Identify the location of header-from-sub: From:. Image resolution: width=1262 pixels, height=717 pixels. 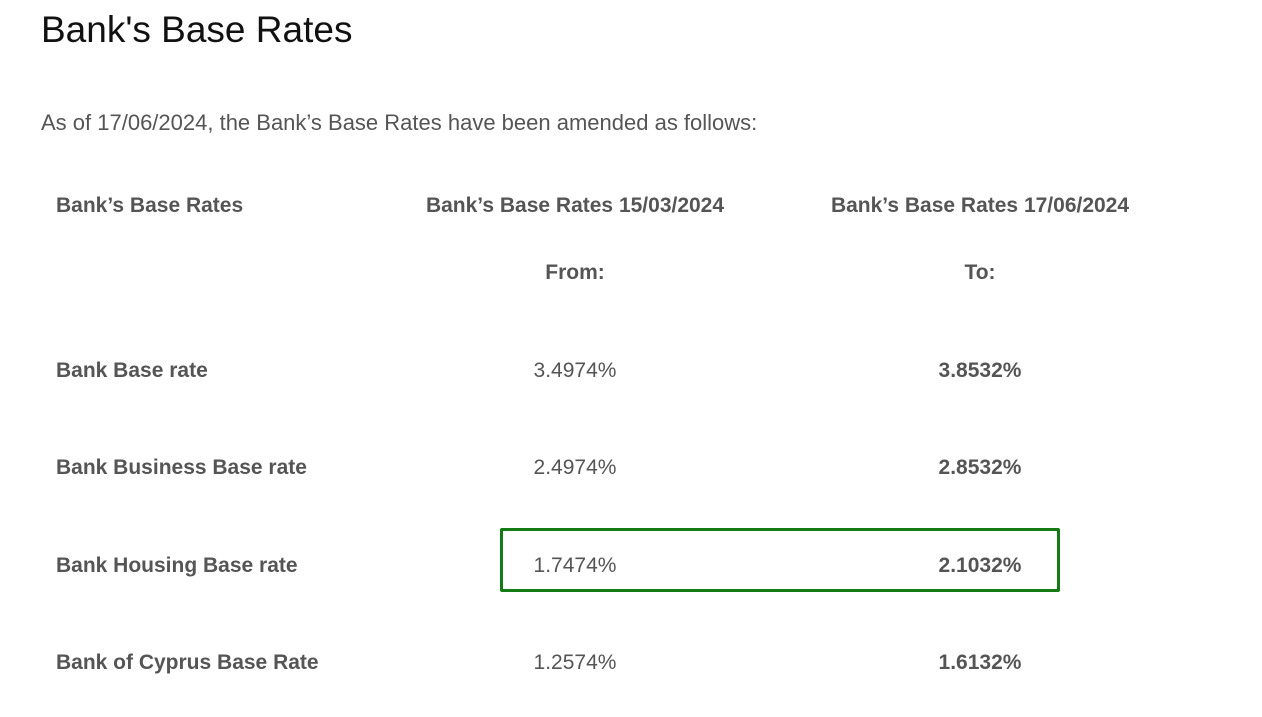
(575, 272).